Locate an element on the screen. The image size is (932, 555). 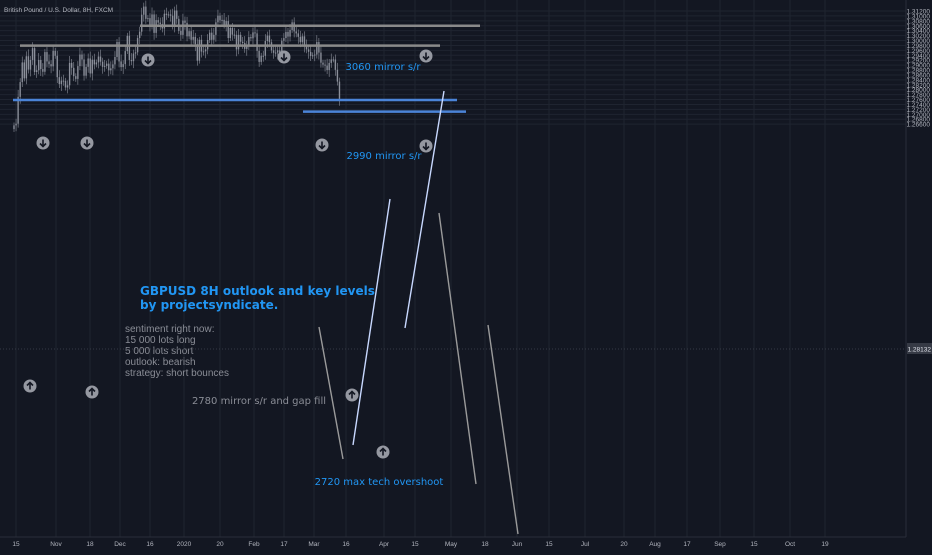
y-tick-label: 1.30400 is located at coordinates (919, 31).